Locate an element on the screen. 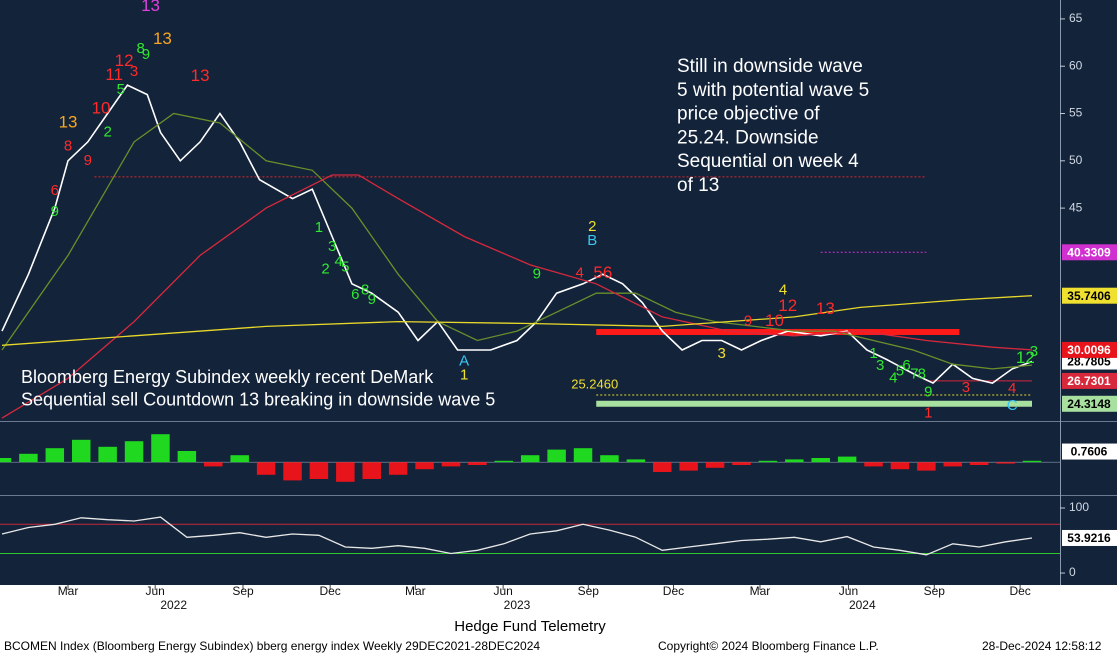 This screenshot has width=1117, height=655. y-tick-label: 45 is located at coordinates (1076, 207).